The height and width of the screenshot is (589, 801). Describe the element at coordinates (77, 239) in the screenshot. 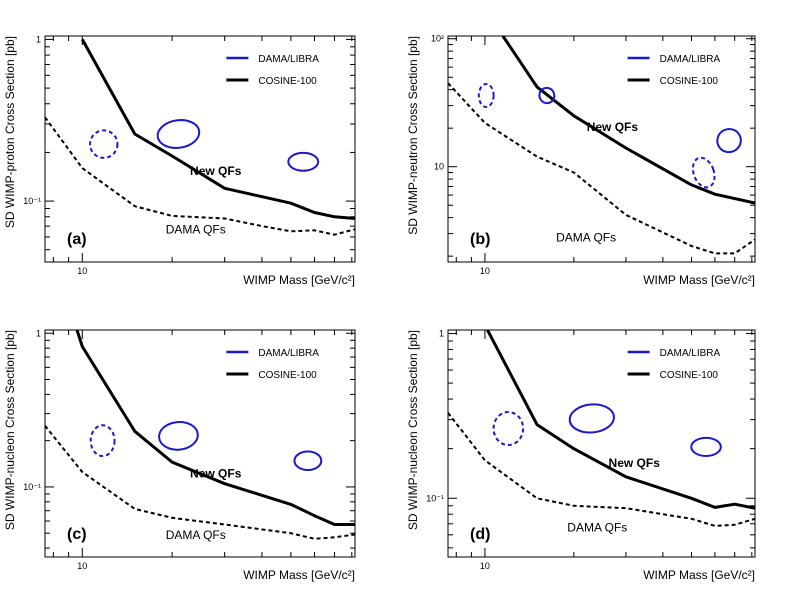

I see `panel-label: (a)` at that location.